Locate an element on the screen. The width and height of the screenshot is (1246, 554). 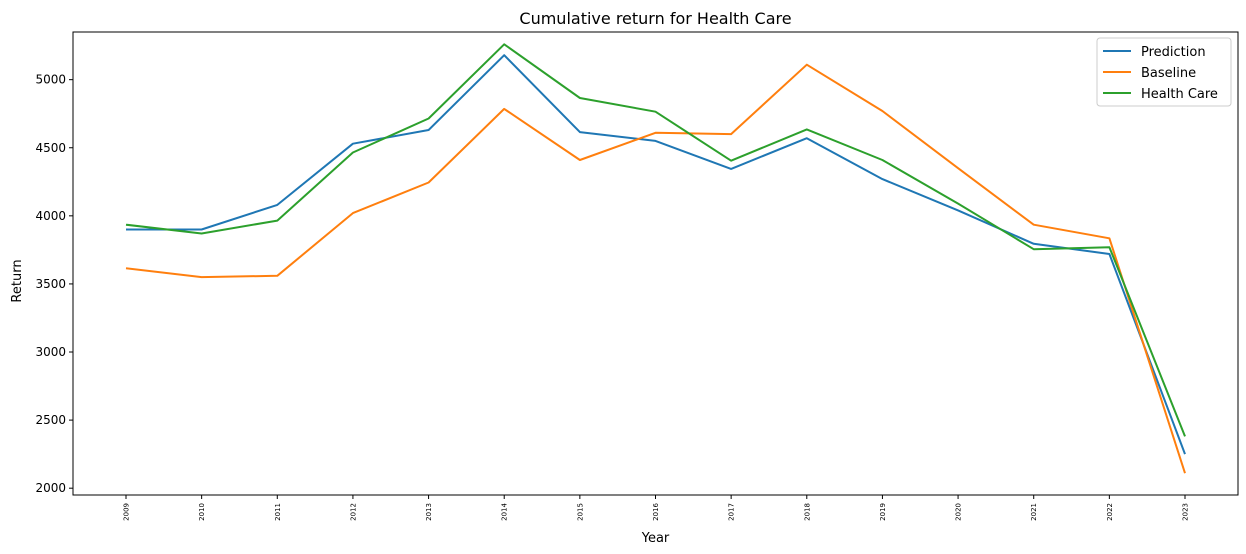
y-axis: 2000 2500 3000 3500 4000 4500 5000 is located at coordinates (54, 284).